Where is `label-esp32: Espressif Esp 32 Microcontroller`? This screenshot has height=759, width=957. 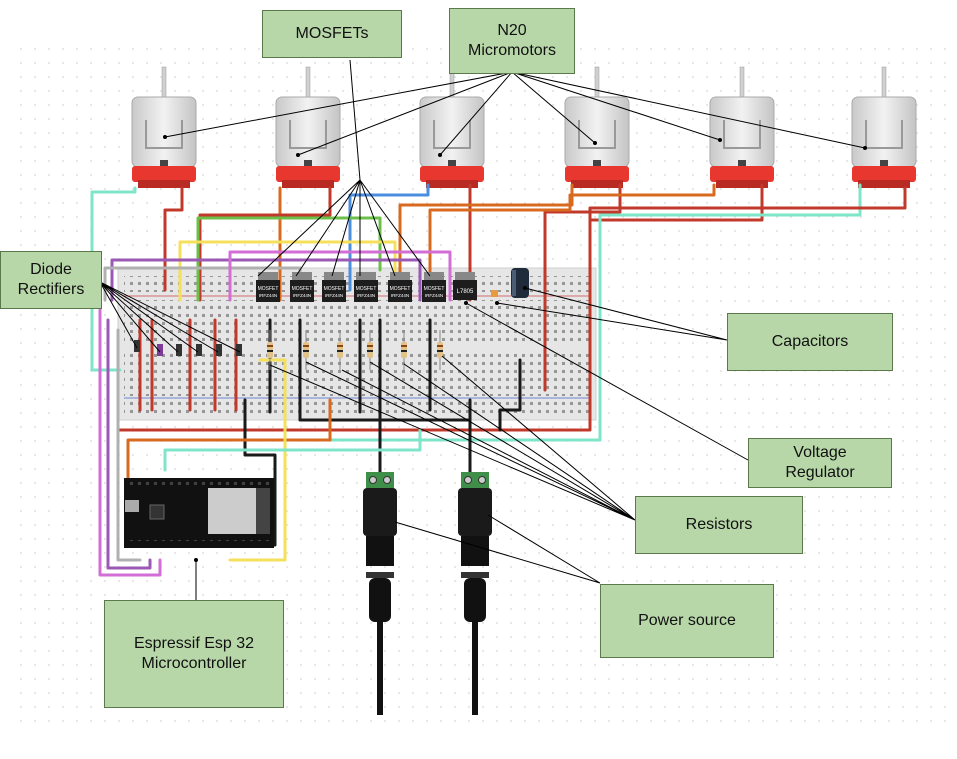 label-esp32: Espressif Esp 32 Microcontroller is located at coordinates (194, 654).